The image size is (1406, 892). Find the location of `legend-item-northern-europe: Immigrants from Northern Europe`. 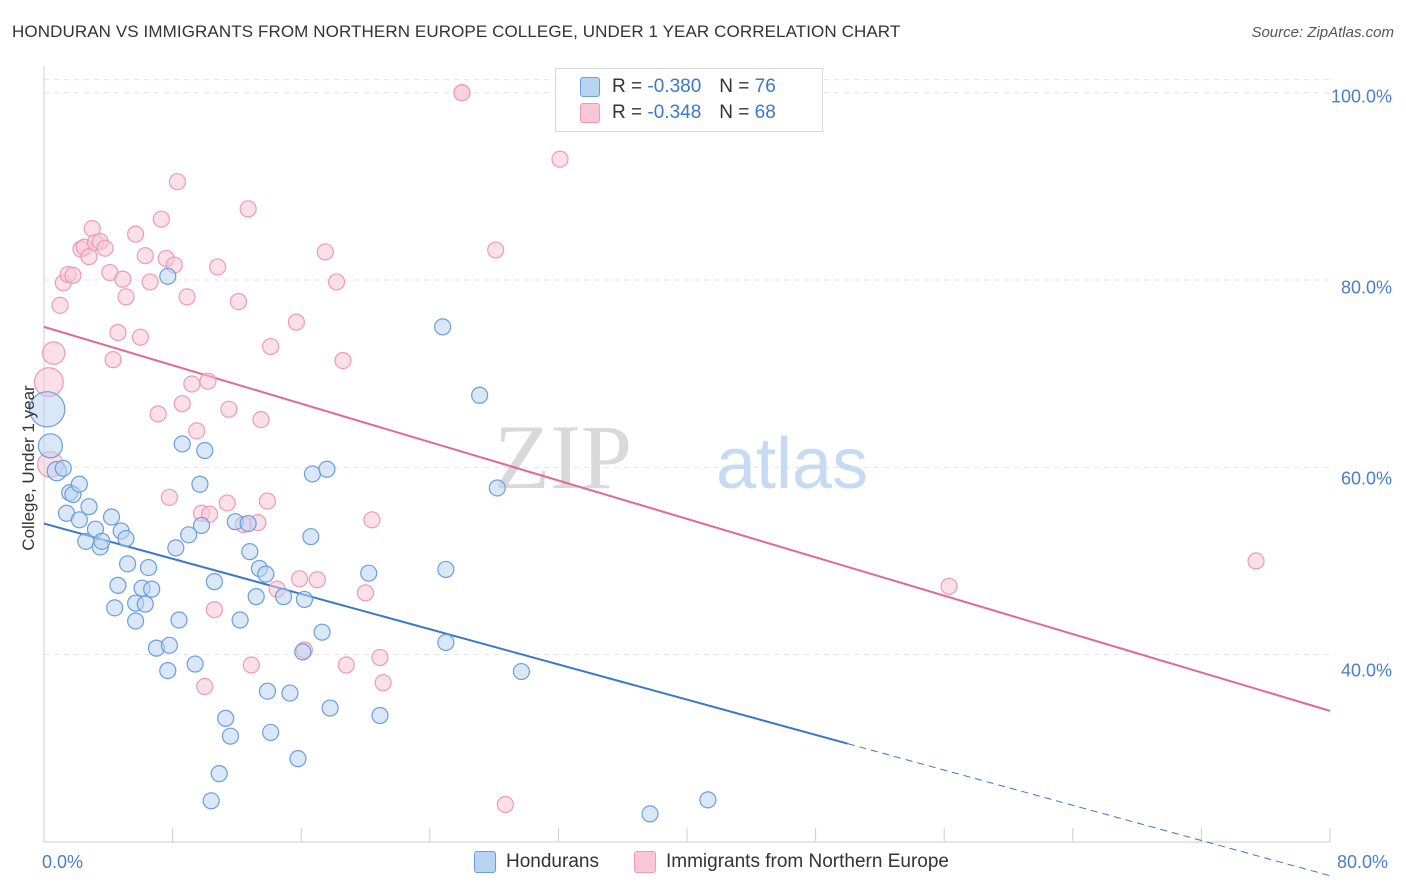

legend-item-northern-europe: Immigrants from Northern Europe is located at coordinates (791, 862).